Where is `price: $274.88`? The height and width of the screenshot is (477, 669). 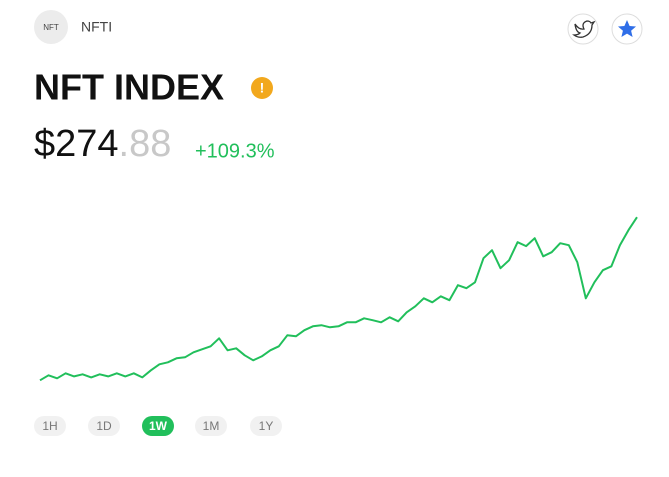
price: $274.88 is located at coordinates (102, 144).